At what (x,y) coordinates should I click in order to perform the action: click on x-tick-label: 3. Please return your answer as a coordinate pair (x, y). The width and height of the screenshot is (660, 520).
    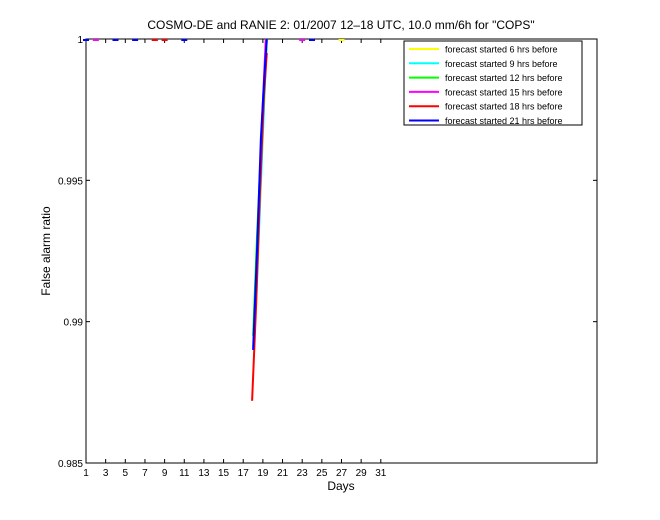
    Looking at the image, I should click on (106, 473).